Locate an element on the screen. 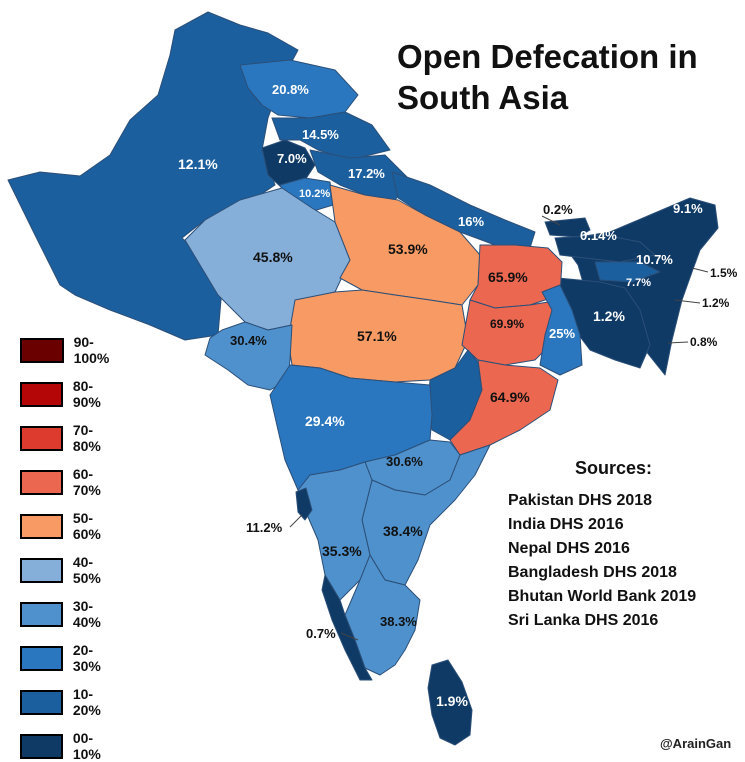  region-kerala is located at coordinates (347, 627).